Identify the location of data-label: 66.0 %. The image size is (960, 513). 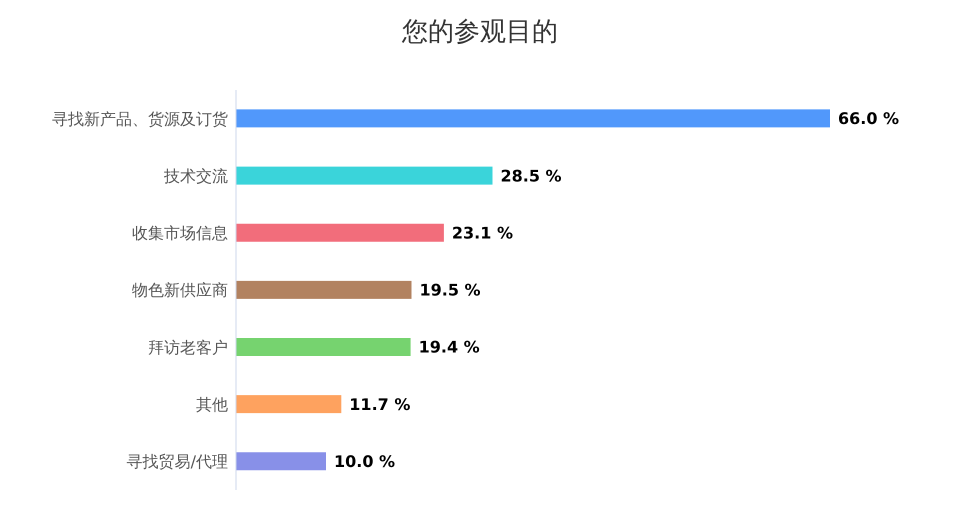
(869, 118).